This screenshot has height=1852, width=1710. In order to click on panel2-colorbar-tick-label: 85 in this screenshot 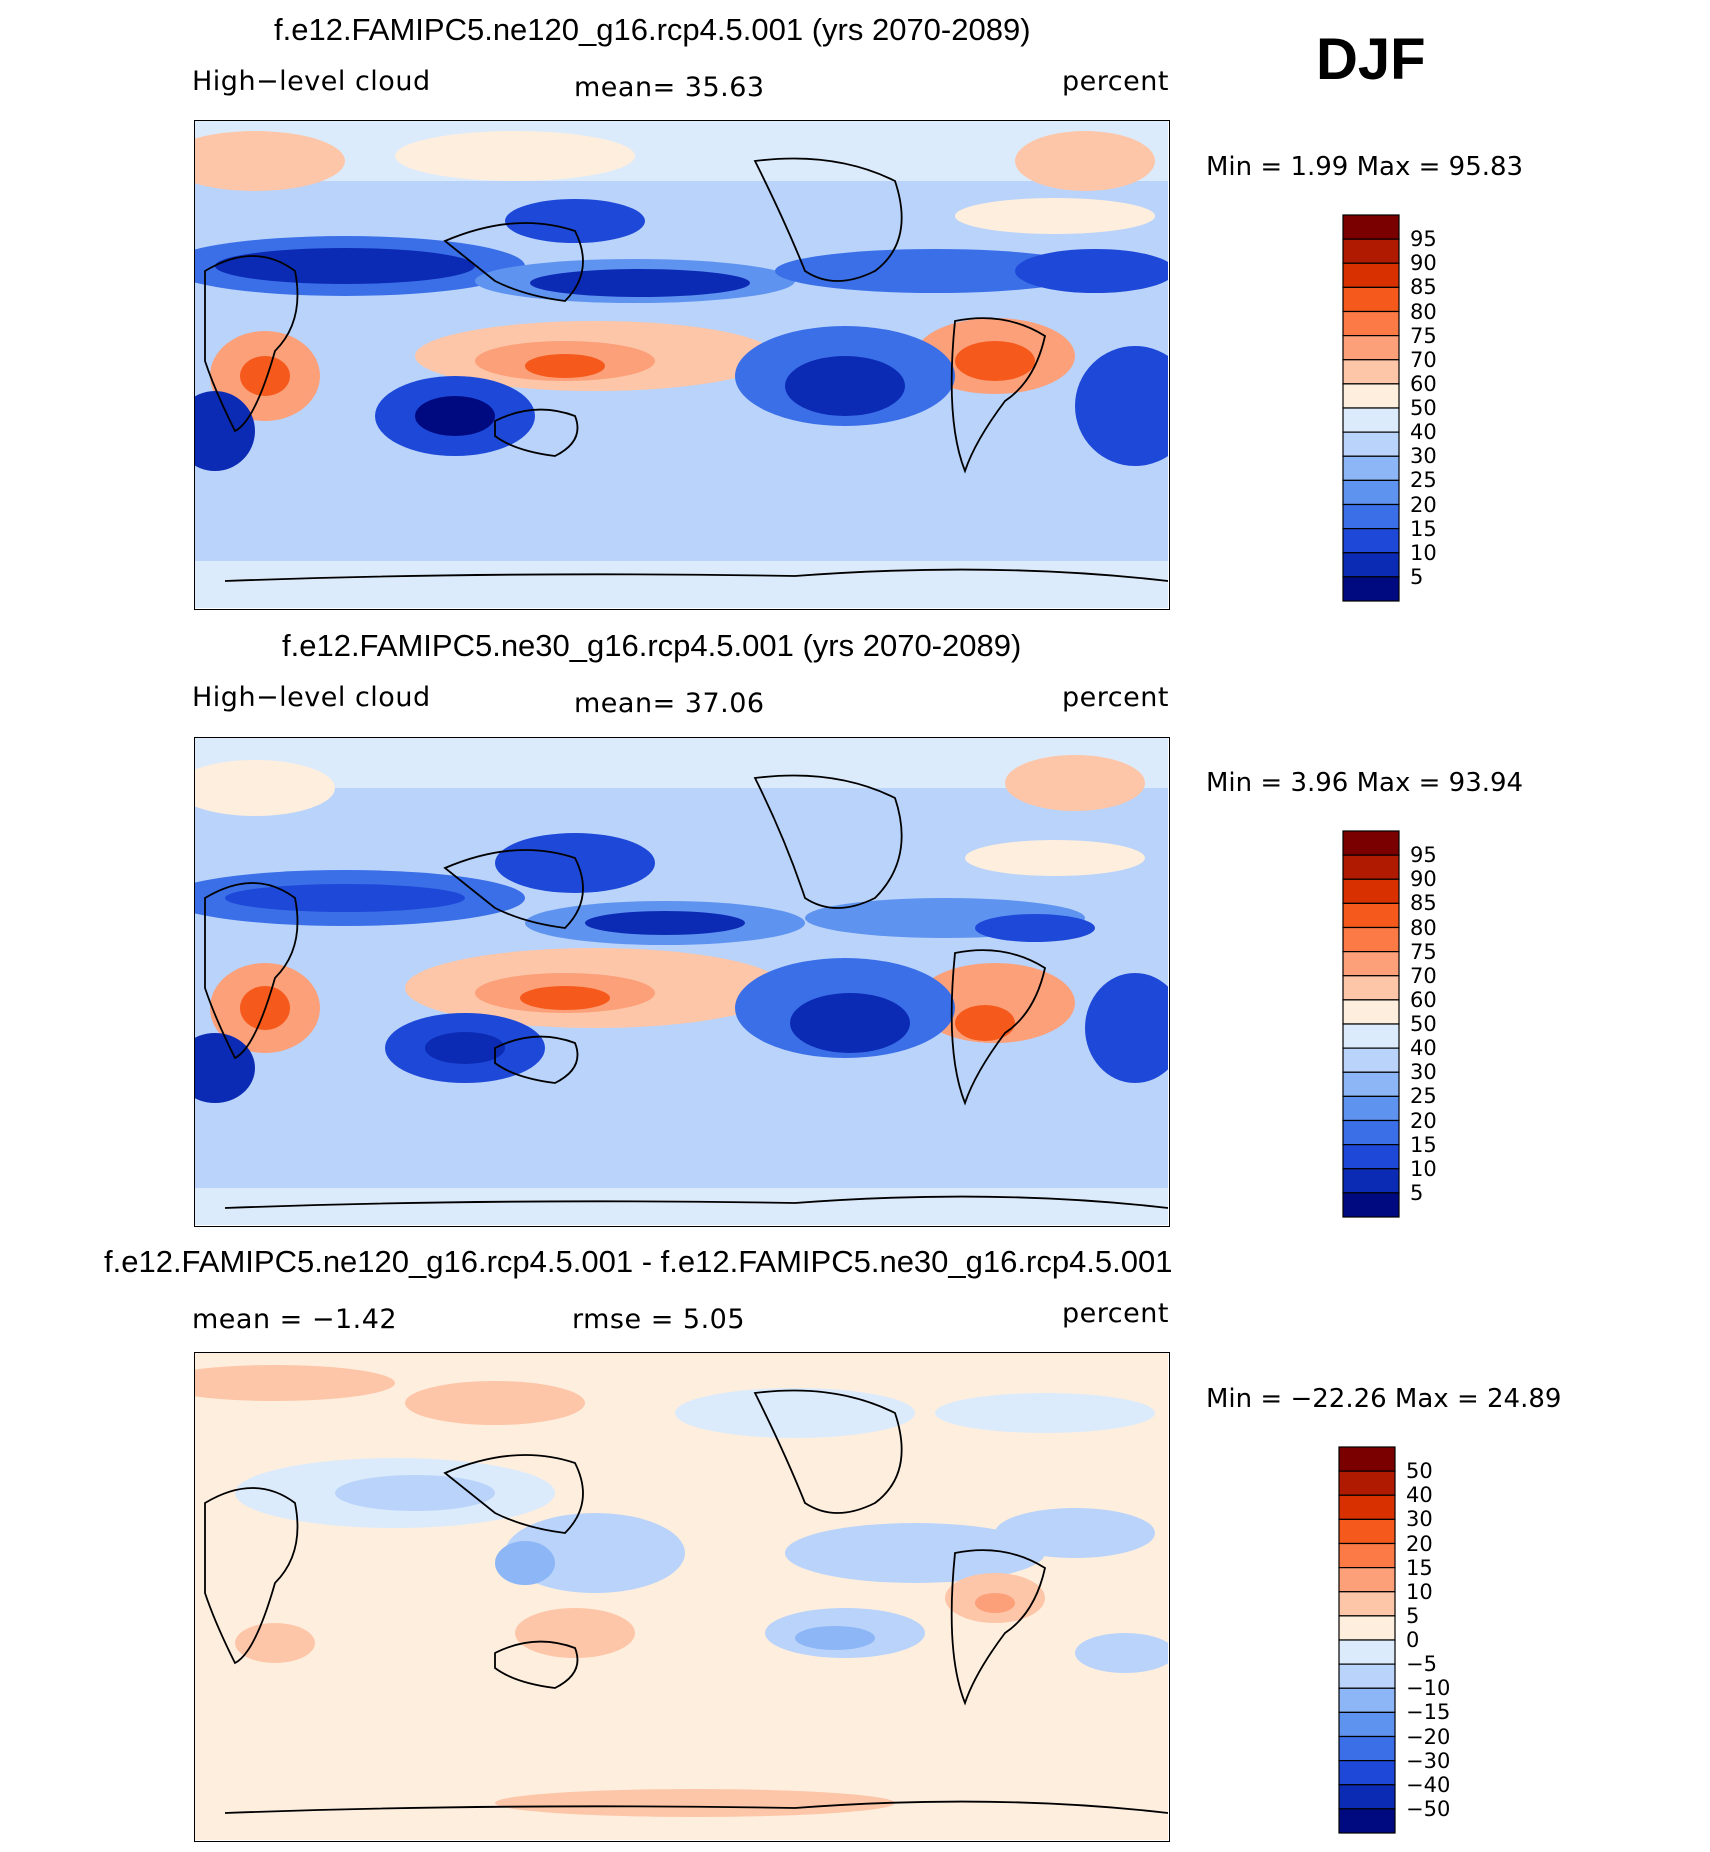, I will do `click(1423, 903)`.